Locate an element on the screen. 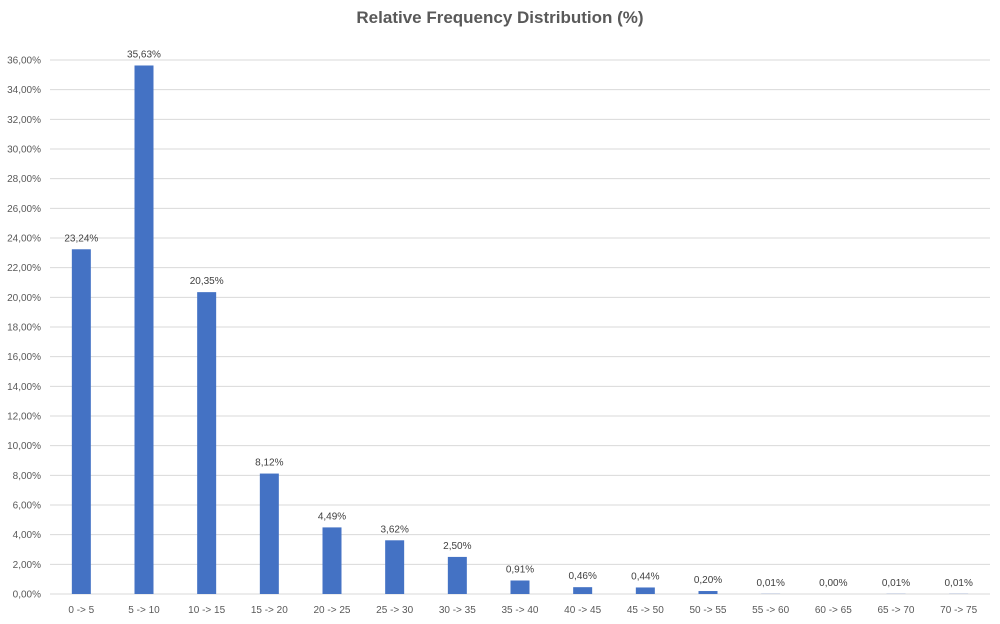  data-label: 4,49% is located at coordinates (332, 516).